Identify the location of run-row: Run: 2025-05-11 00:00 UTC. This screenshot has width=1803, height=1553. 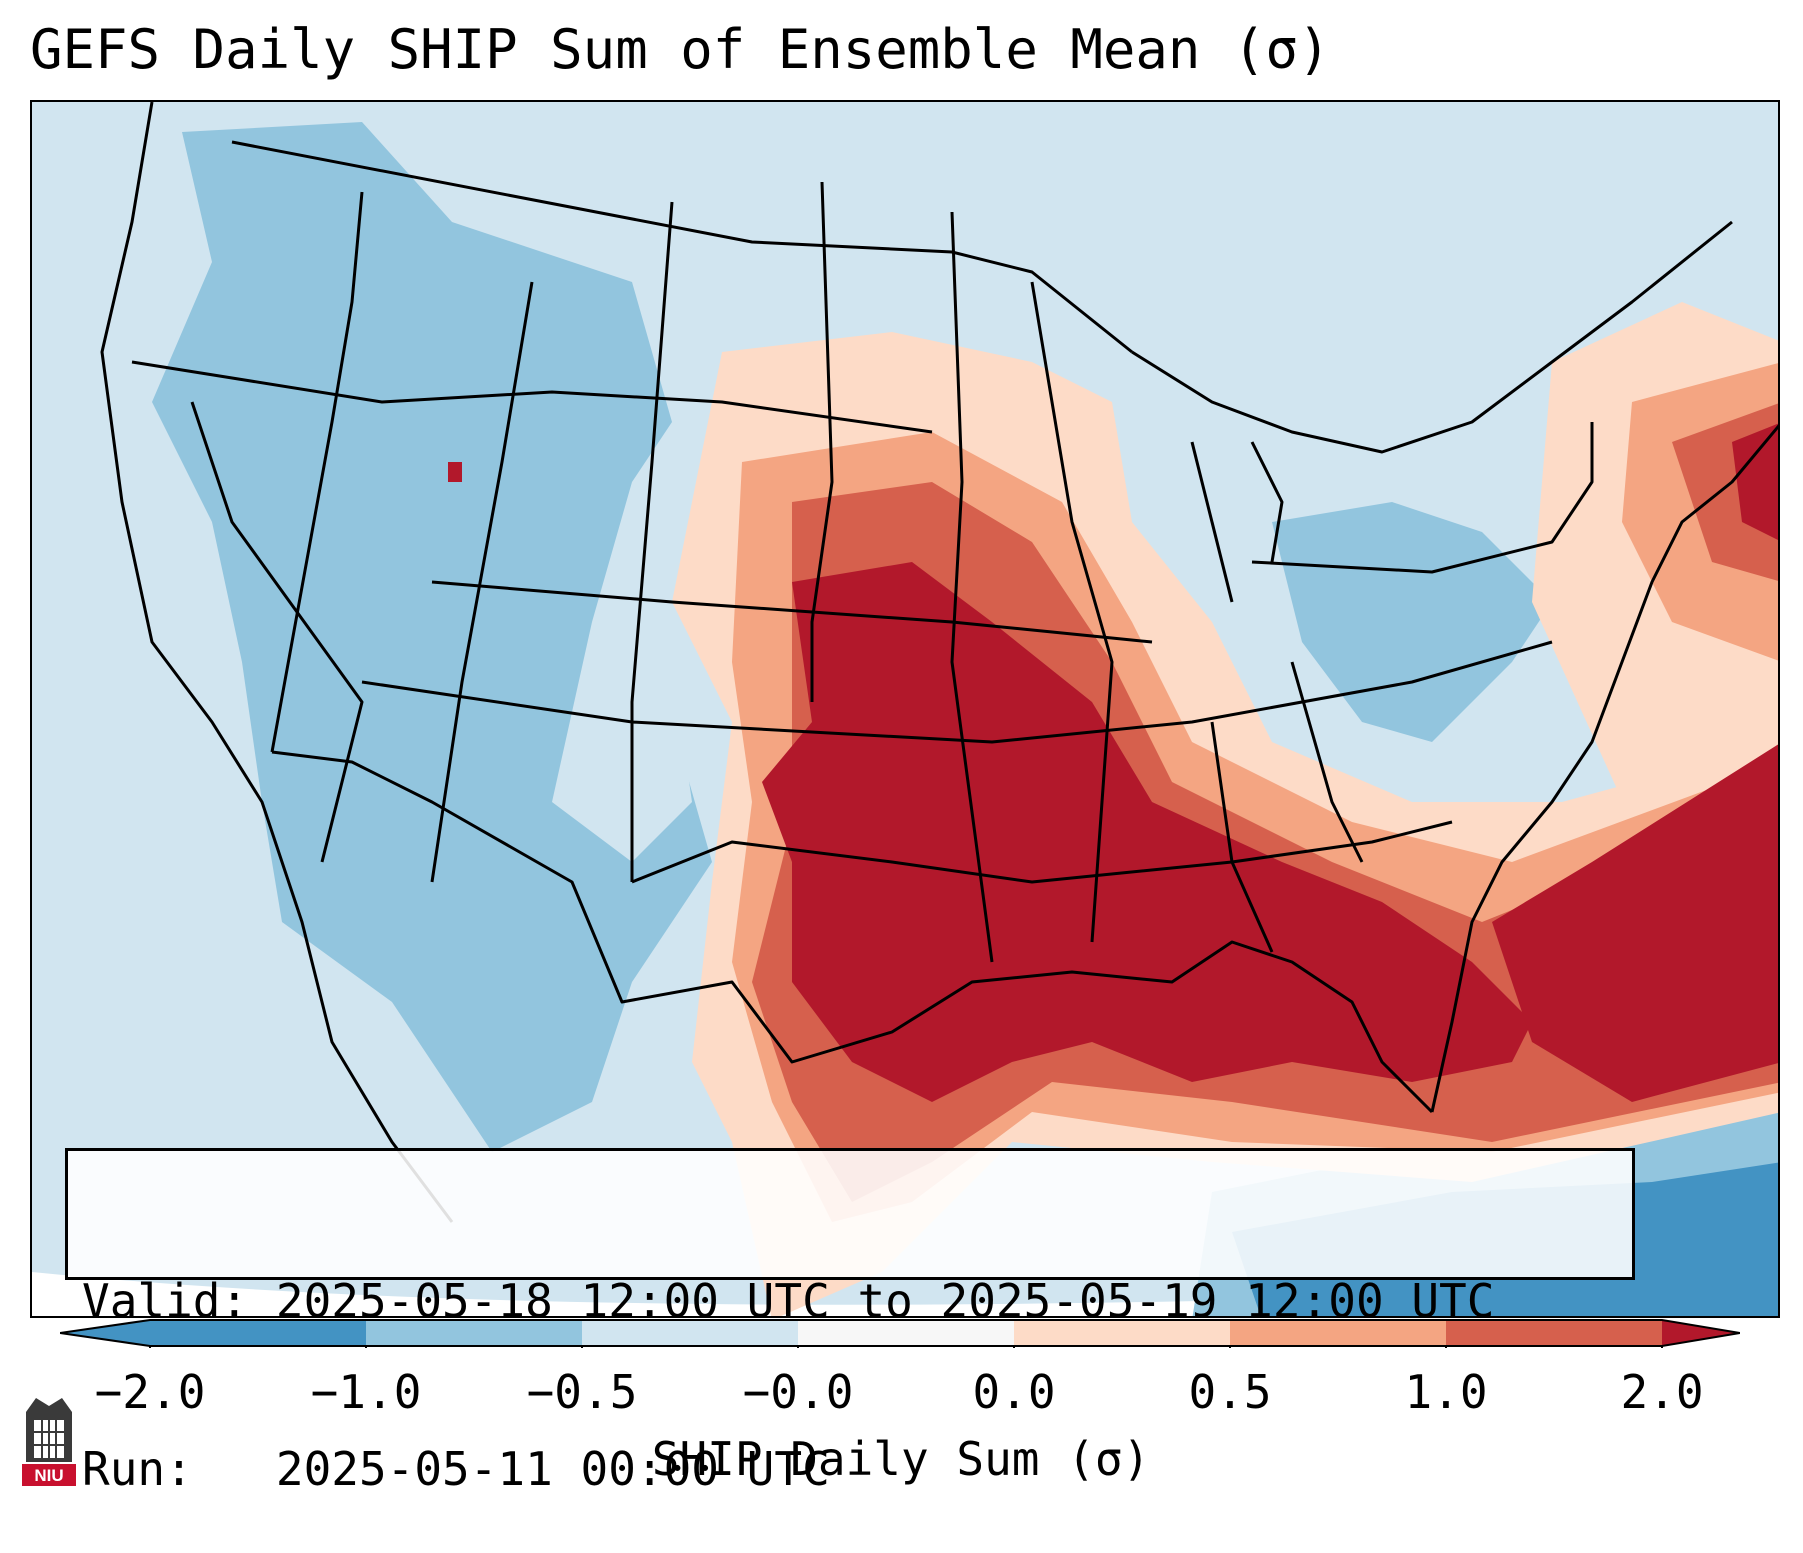
(850, 1469).